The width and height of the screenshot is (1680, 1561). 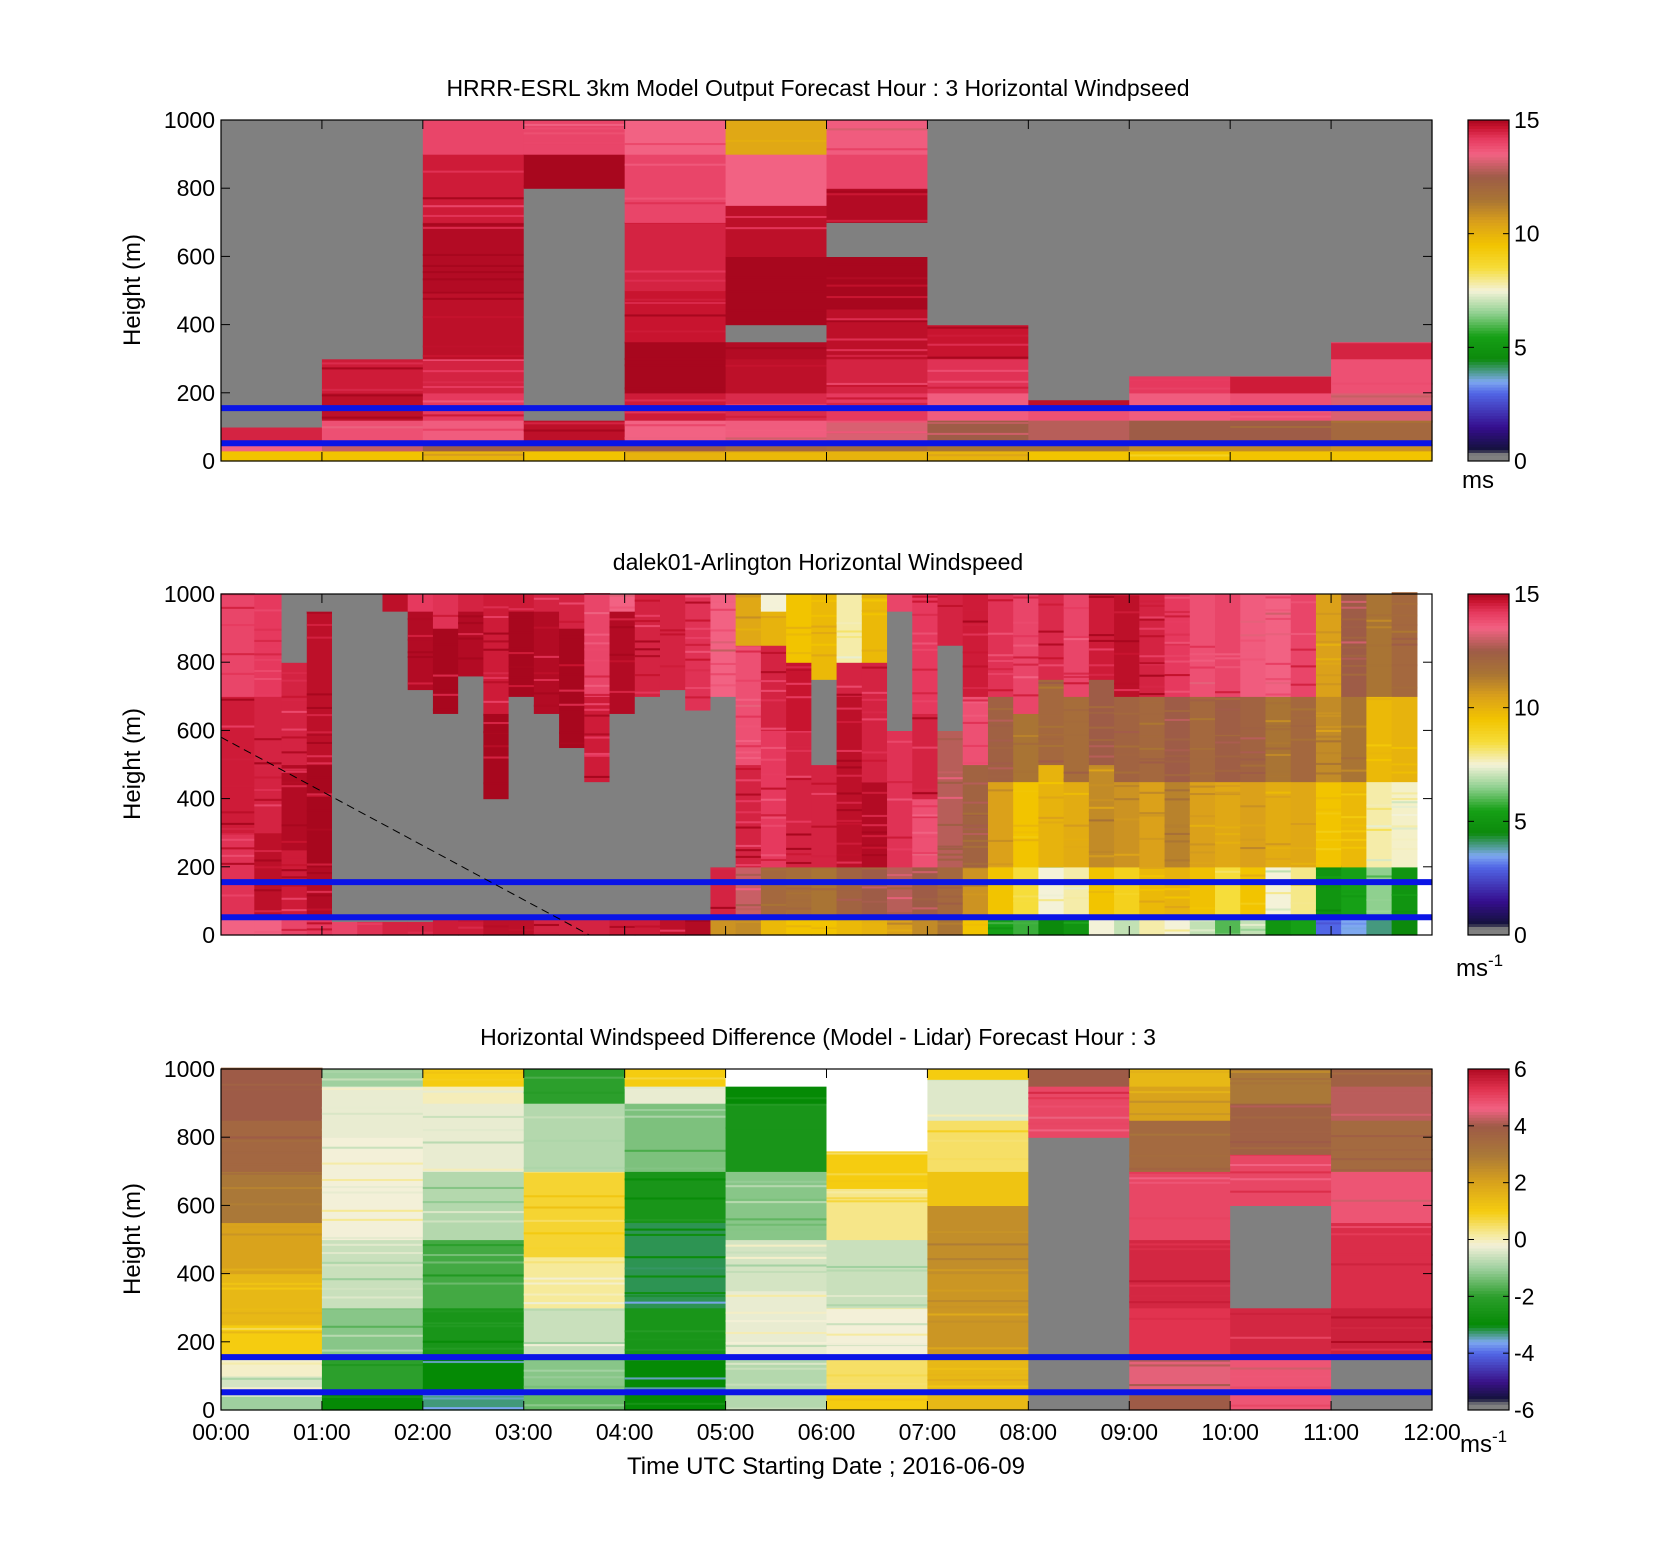 I want to click on y-tick-label: 1000, so click(x=189, y=120).